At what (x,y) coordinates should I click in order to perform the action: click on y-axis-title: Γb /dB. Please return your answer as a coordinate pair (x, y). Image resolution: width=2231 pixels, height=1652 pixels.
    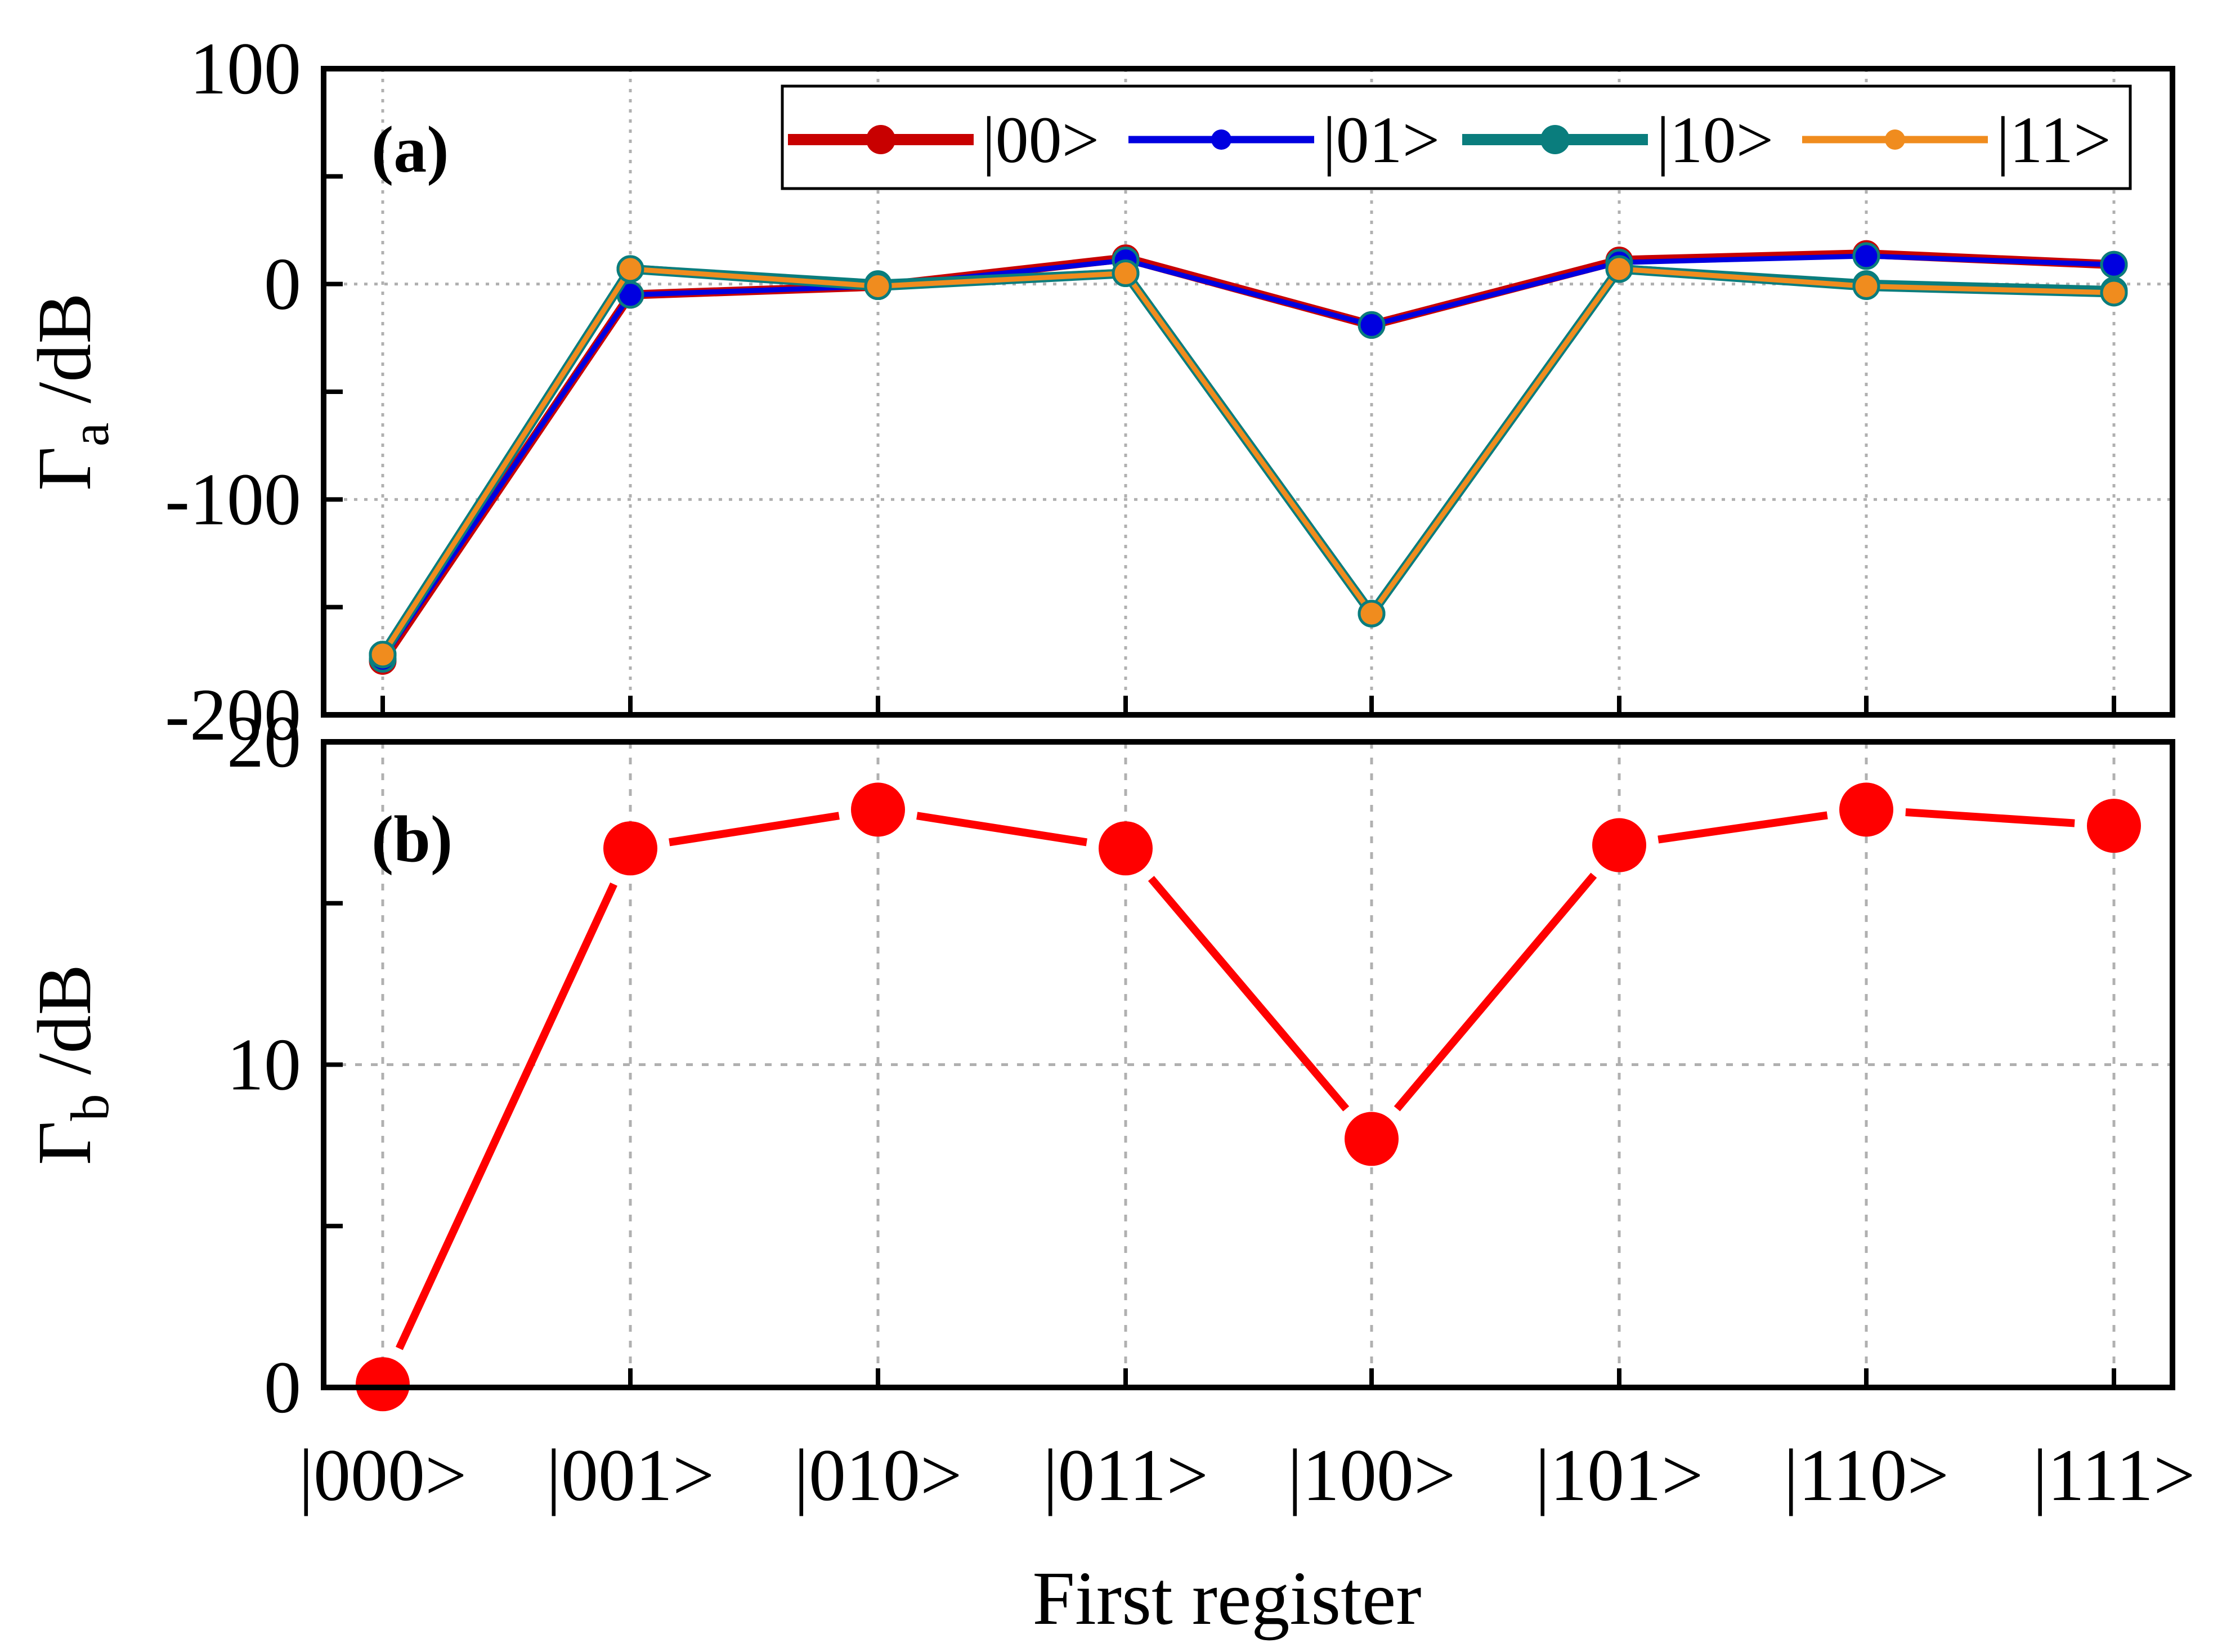
    Looking at the image, I should click on (72, 1065).